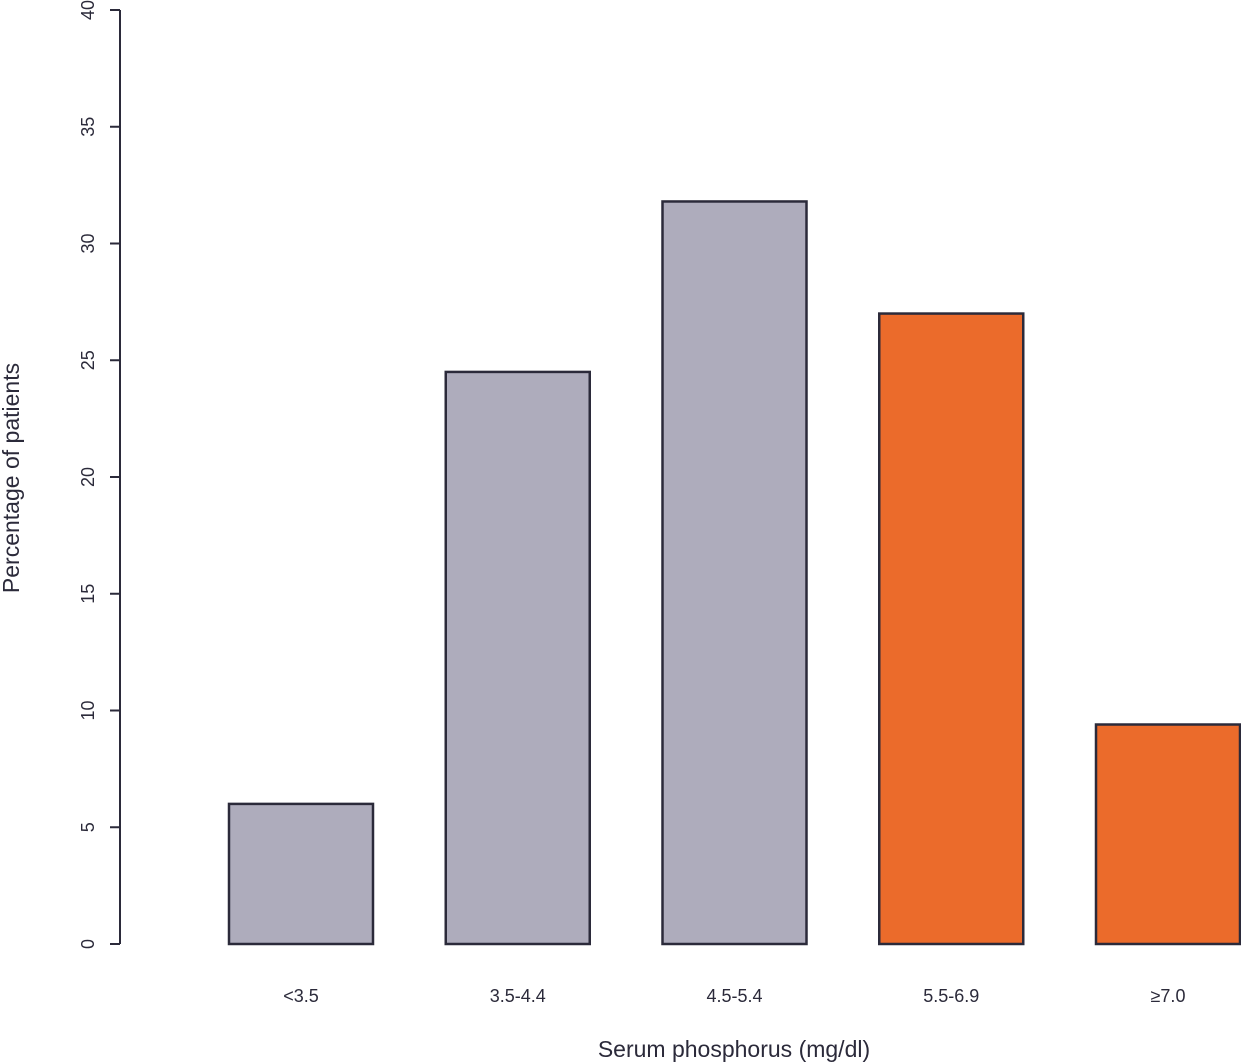  Describe the element at coordinates (88, 710) in the screenshot. I see `y-tick-label: 10` at that location.